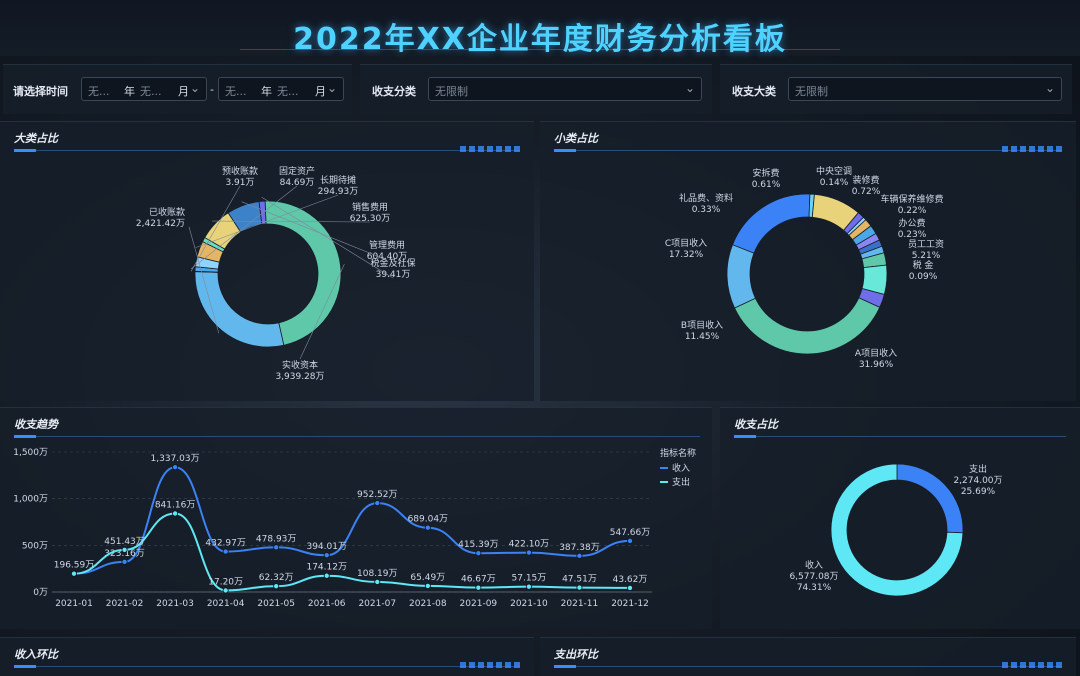 The width and height of the screenshot is (1080, 676). What do you see at coordinates (813, 577) in the screenshot?
I see `slice-label: 6,577.08万` at bounding box center [813, 577].